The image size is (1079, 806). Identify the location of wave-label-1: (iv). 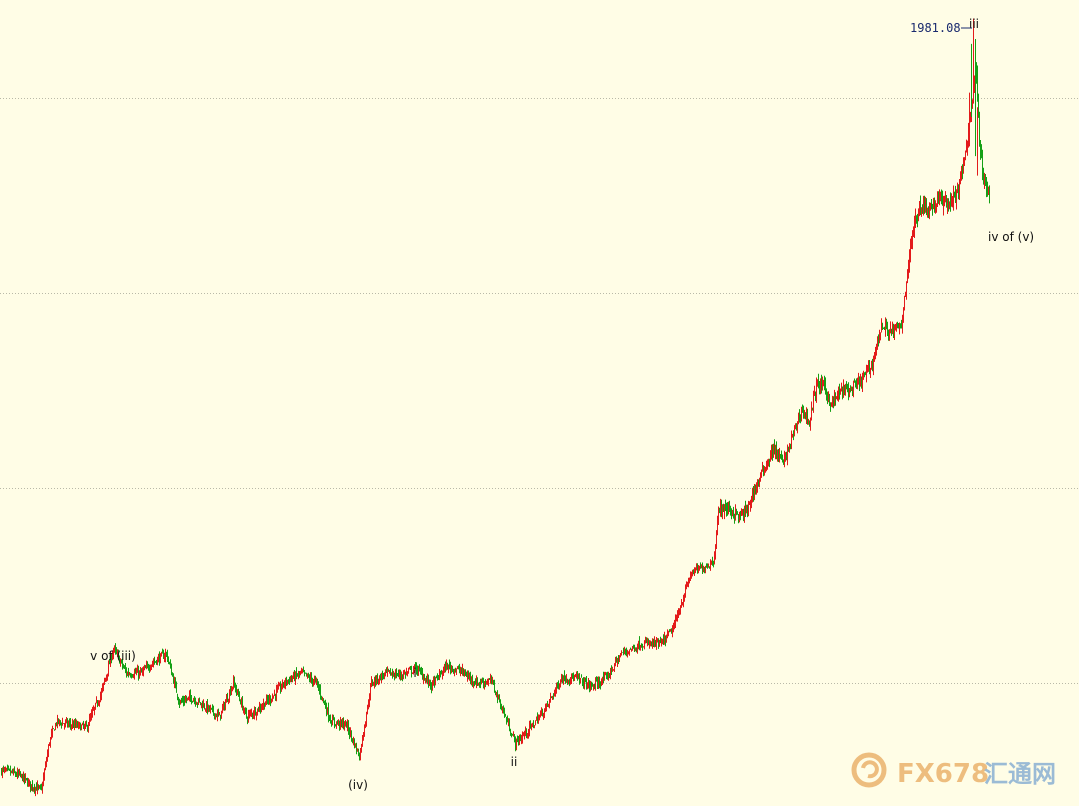
(358, 785).